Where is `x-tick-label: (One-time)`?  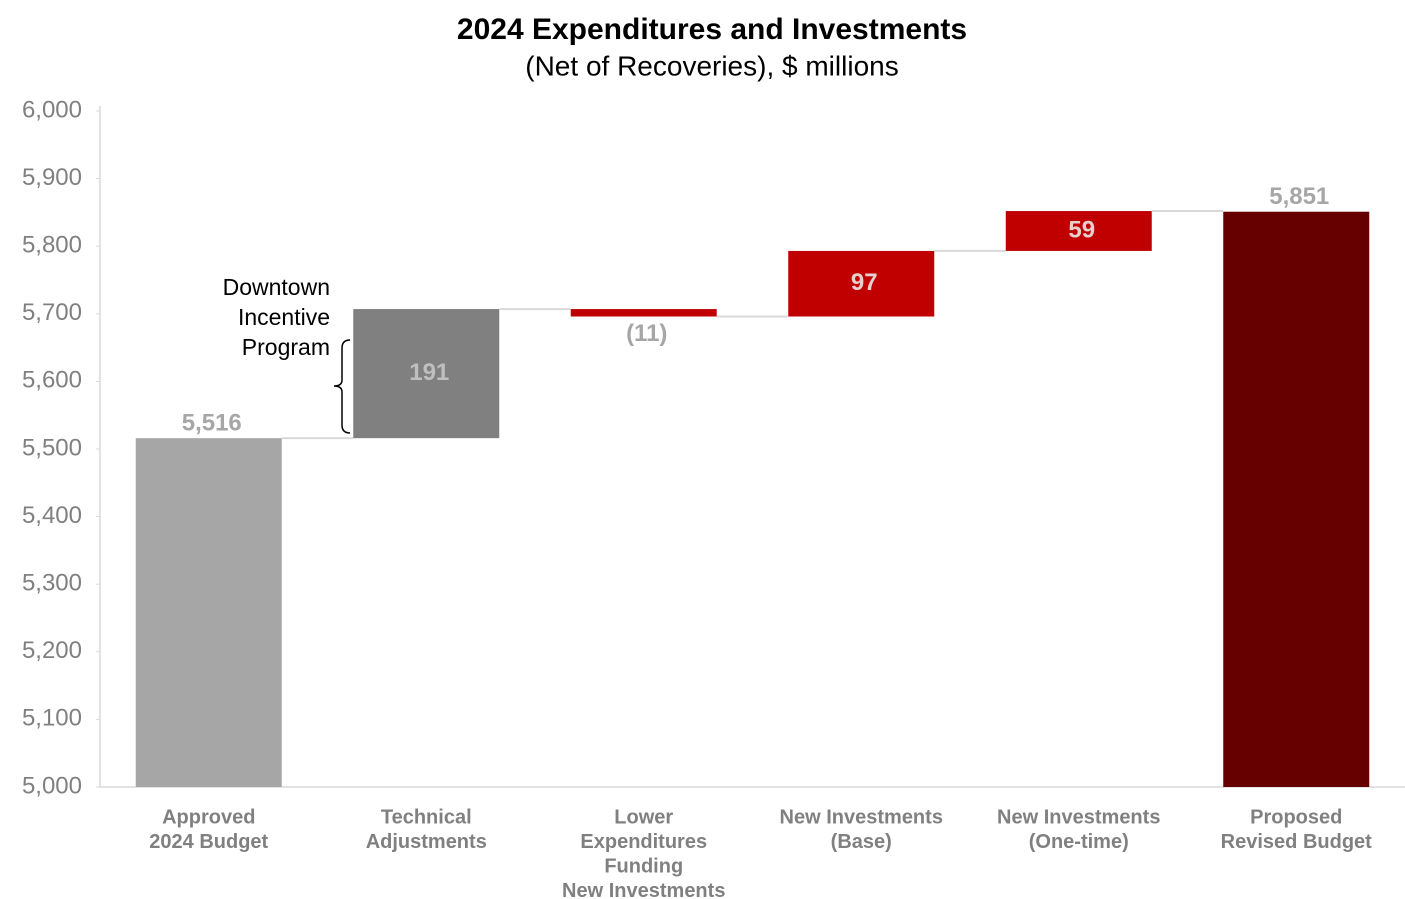 x-tick-label: (One-time) is located at coordinates (1079, 842).